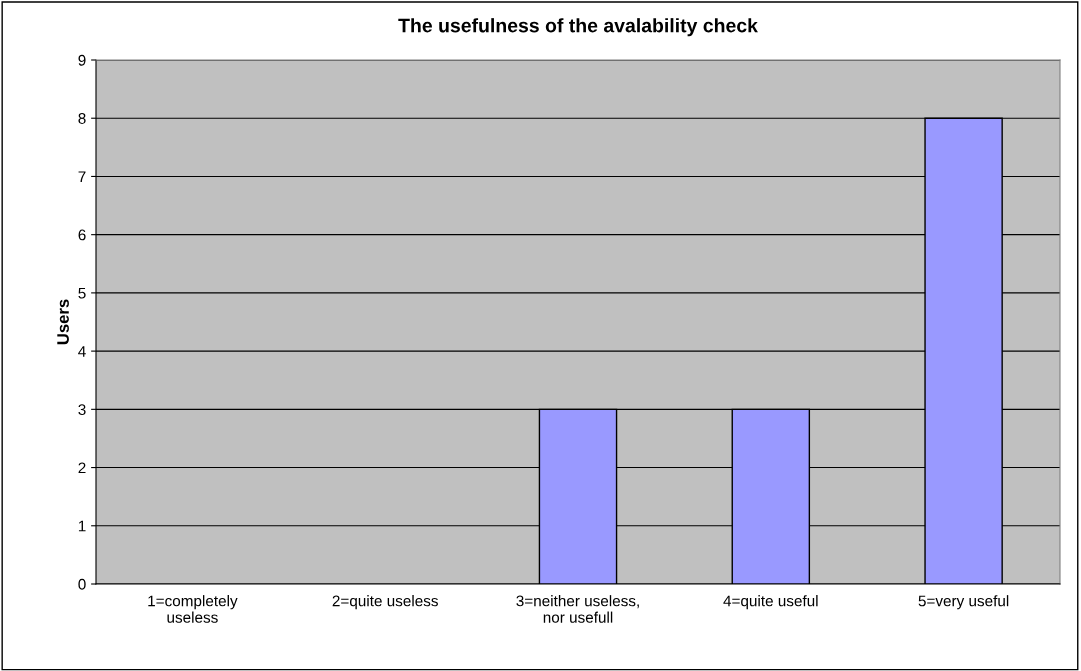 Image resolution: width=1081 pixels, height=671 pixels. What do you see at coordinates (82, 584) in the screenshot?
I see `y-tick-label: 0` at bounding box center [82, 584].